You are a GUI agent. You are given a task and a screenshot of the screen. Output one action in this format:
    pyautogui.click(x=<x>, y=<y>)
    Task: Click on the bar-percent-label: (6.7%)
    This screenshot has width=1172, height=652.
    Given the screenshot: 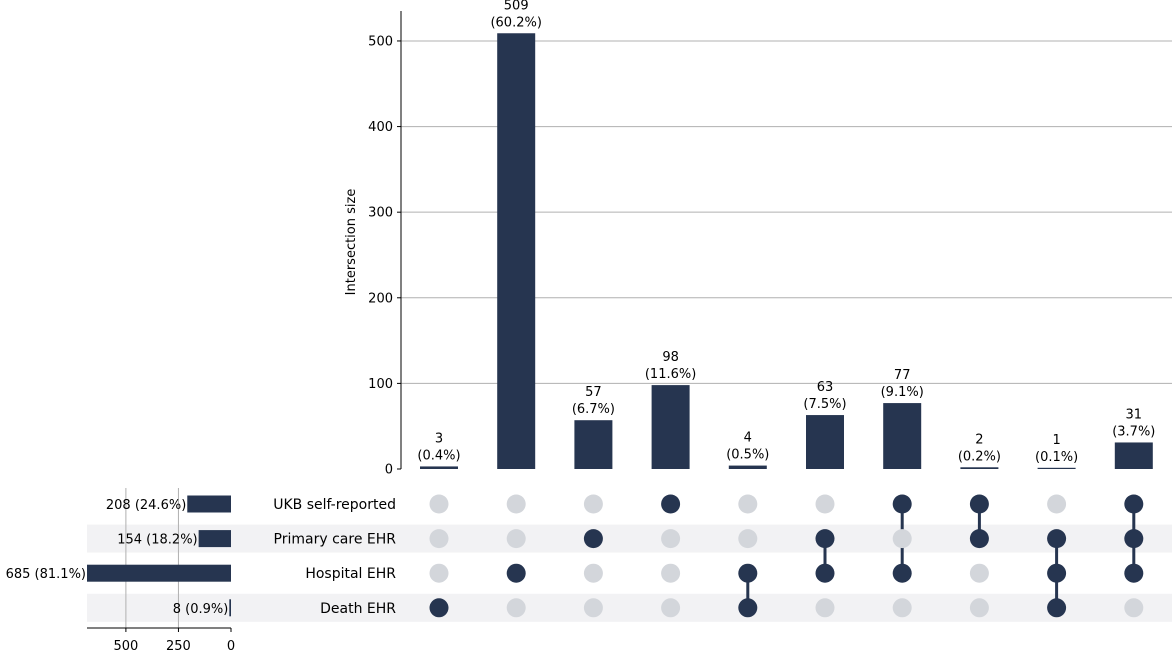 What is the action you would take?
    pyautogui.click(x=593, y=409)
    